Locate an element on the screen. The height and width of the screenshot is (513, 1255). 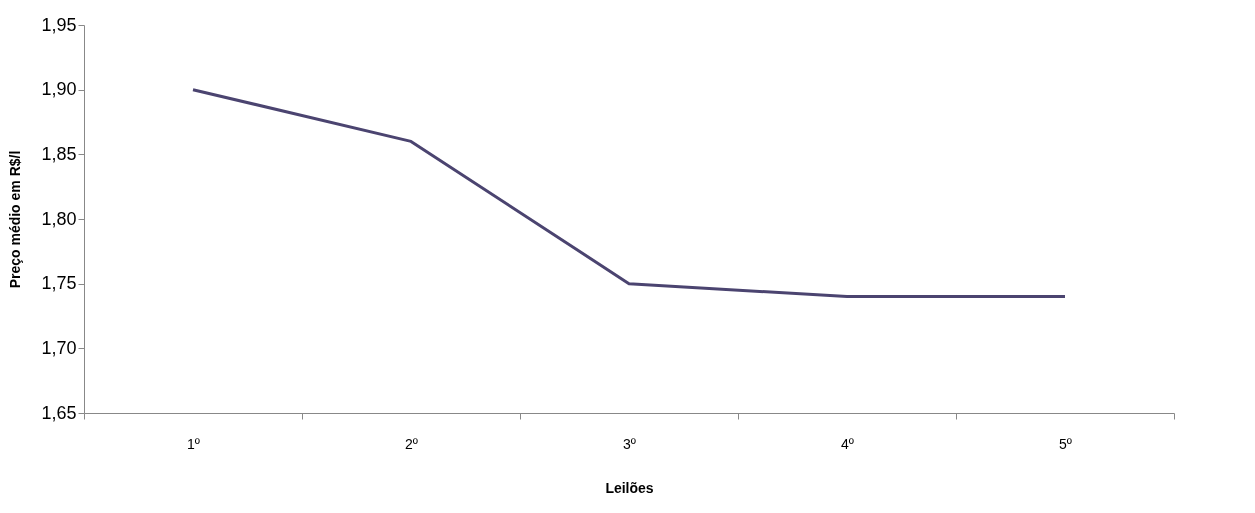
x-tick-label: 1º is located at coordinates (193, 443).